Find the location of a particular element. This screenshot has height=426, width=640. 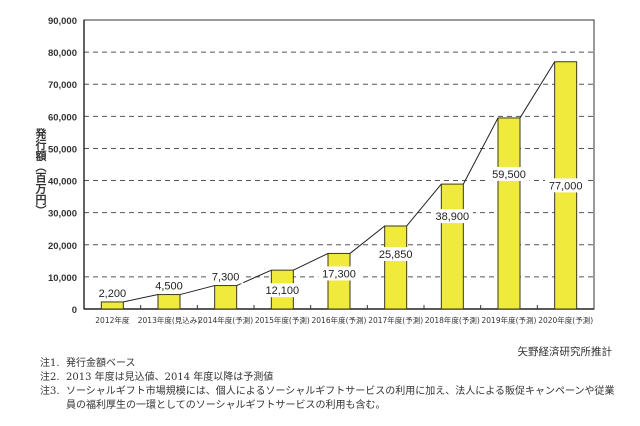

note-label: 注3. is located at coordinates (50, 391).